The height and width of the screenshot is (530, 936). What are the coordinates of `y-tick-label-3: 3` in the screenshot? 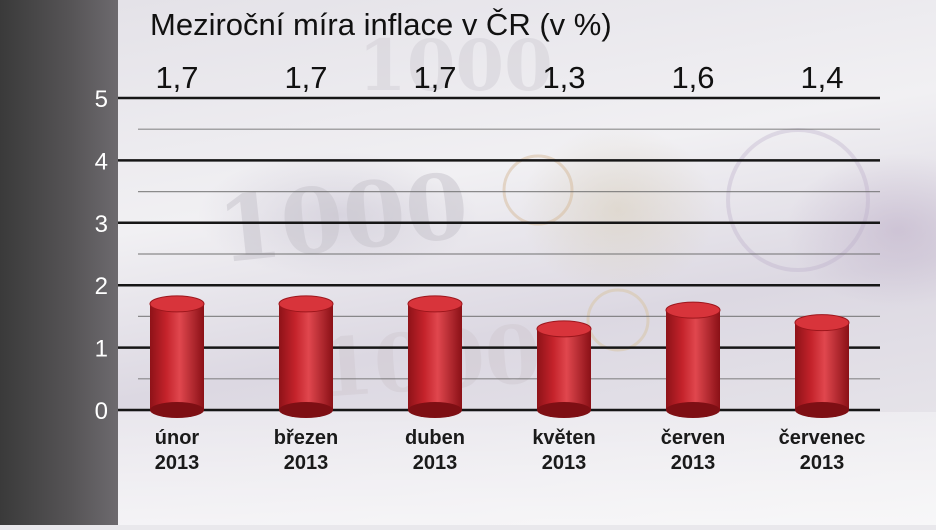 It's located at (101, 224).